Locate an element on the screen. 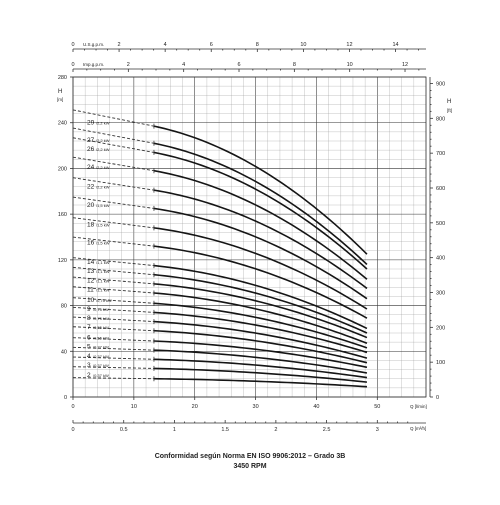  y-axis-unit-right: [ft] is located at coordinates (449, 110).